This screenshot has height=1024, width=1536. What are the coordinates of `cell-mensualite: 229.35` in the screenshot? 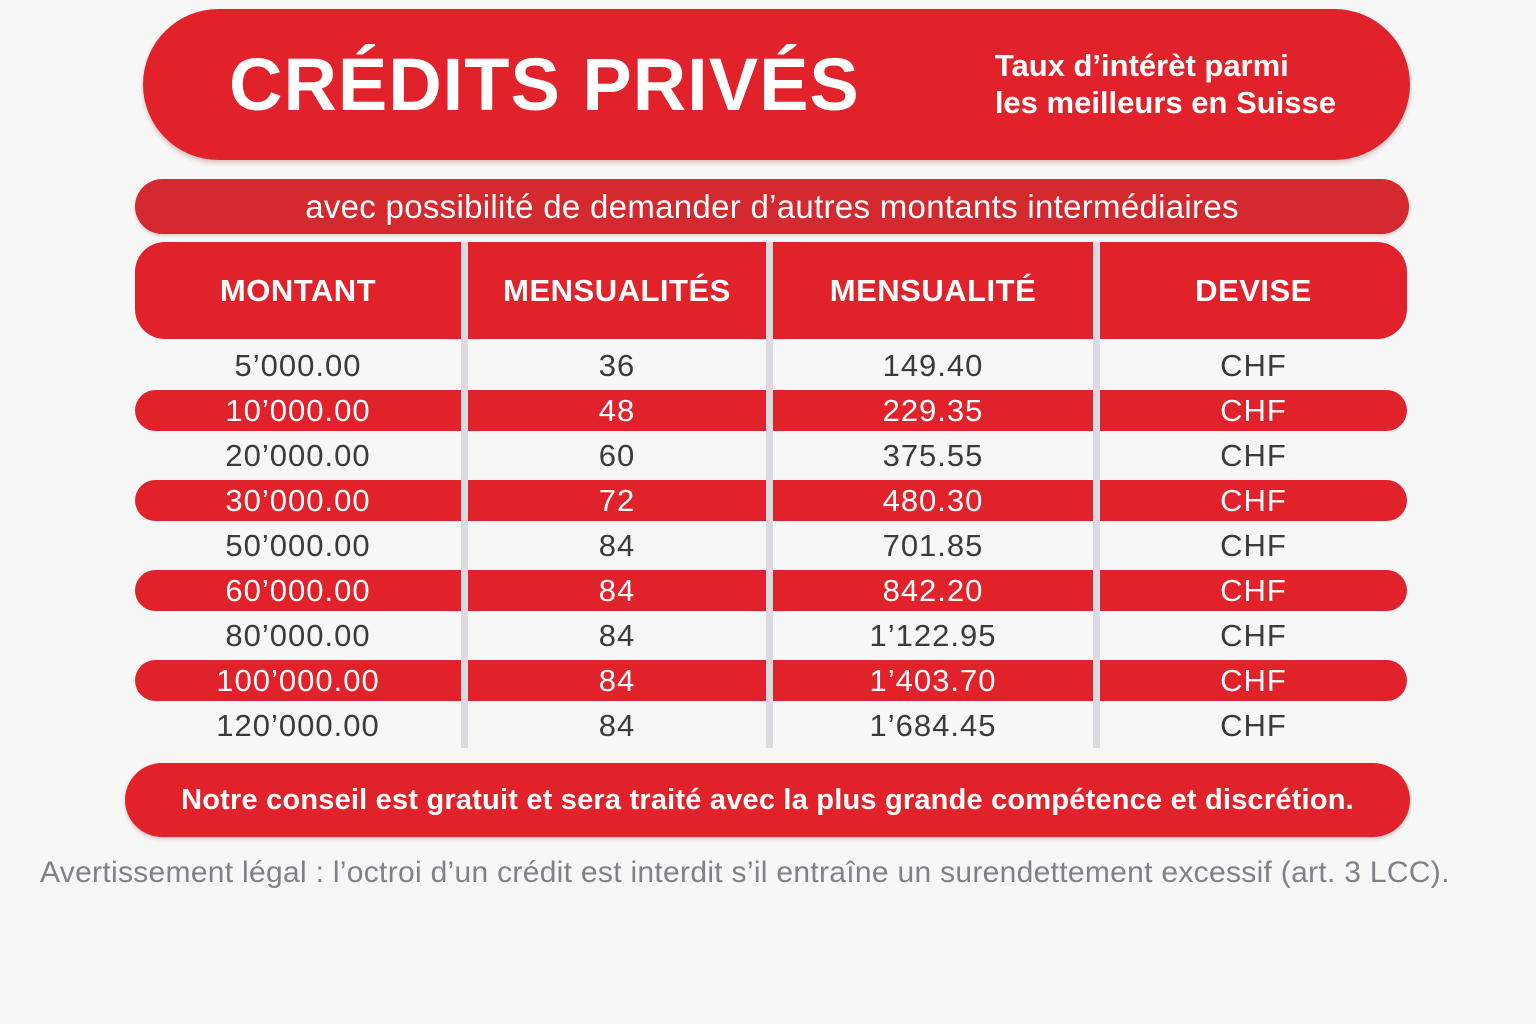 It's located at (933, 410).